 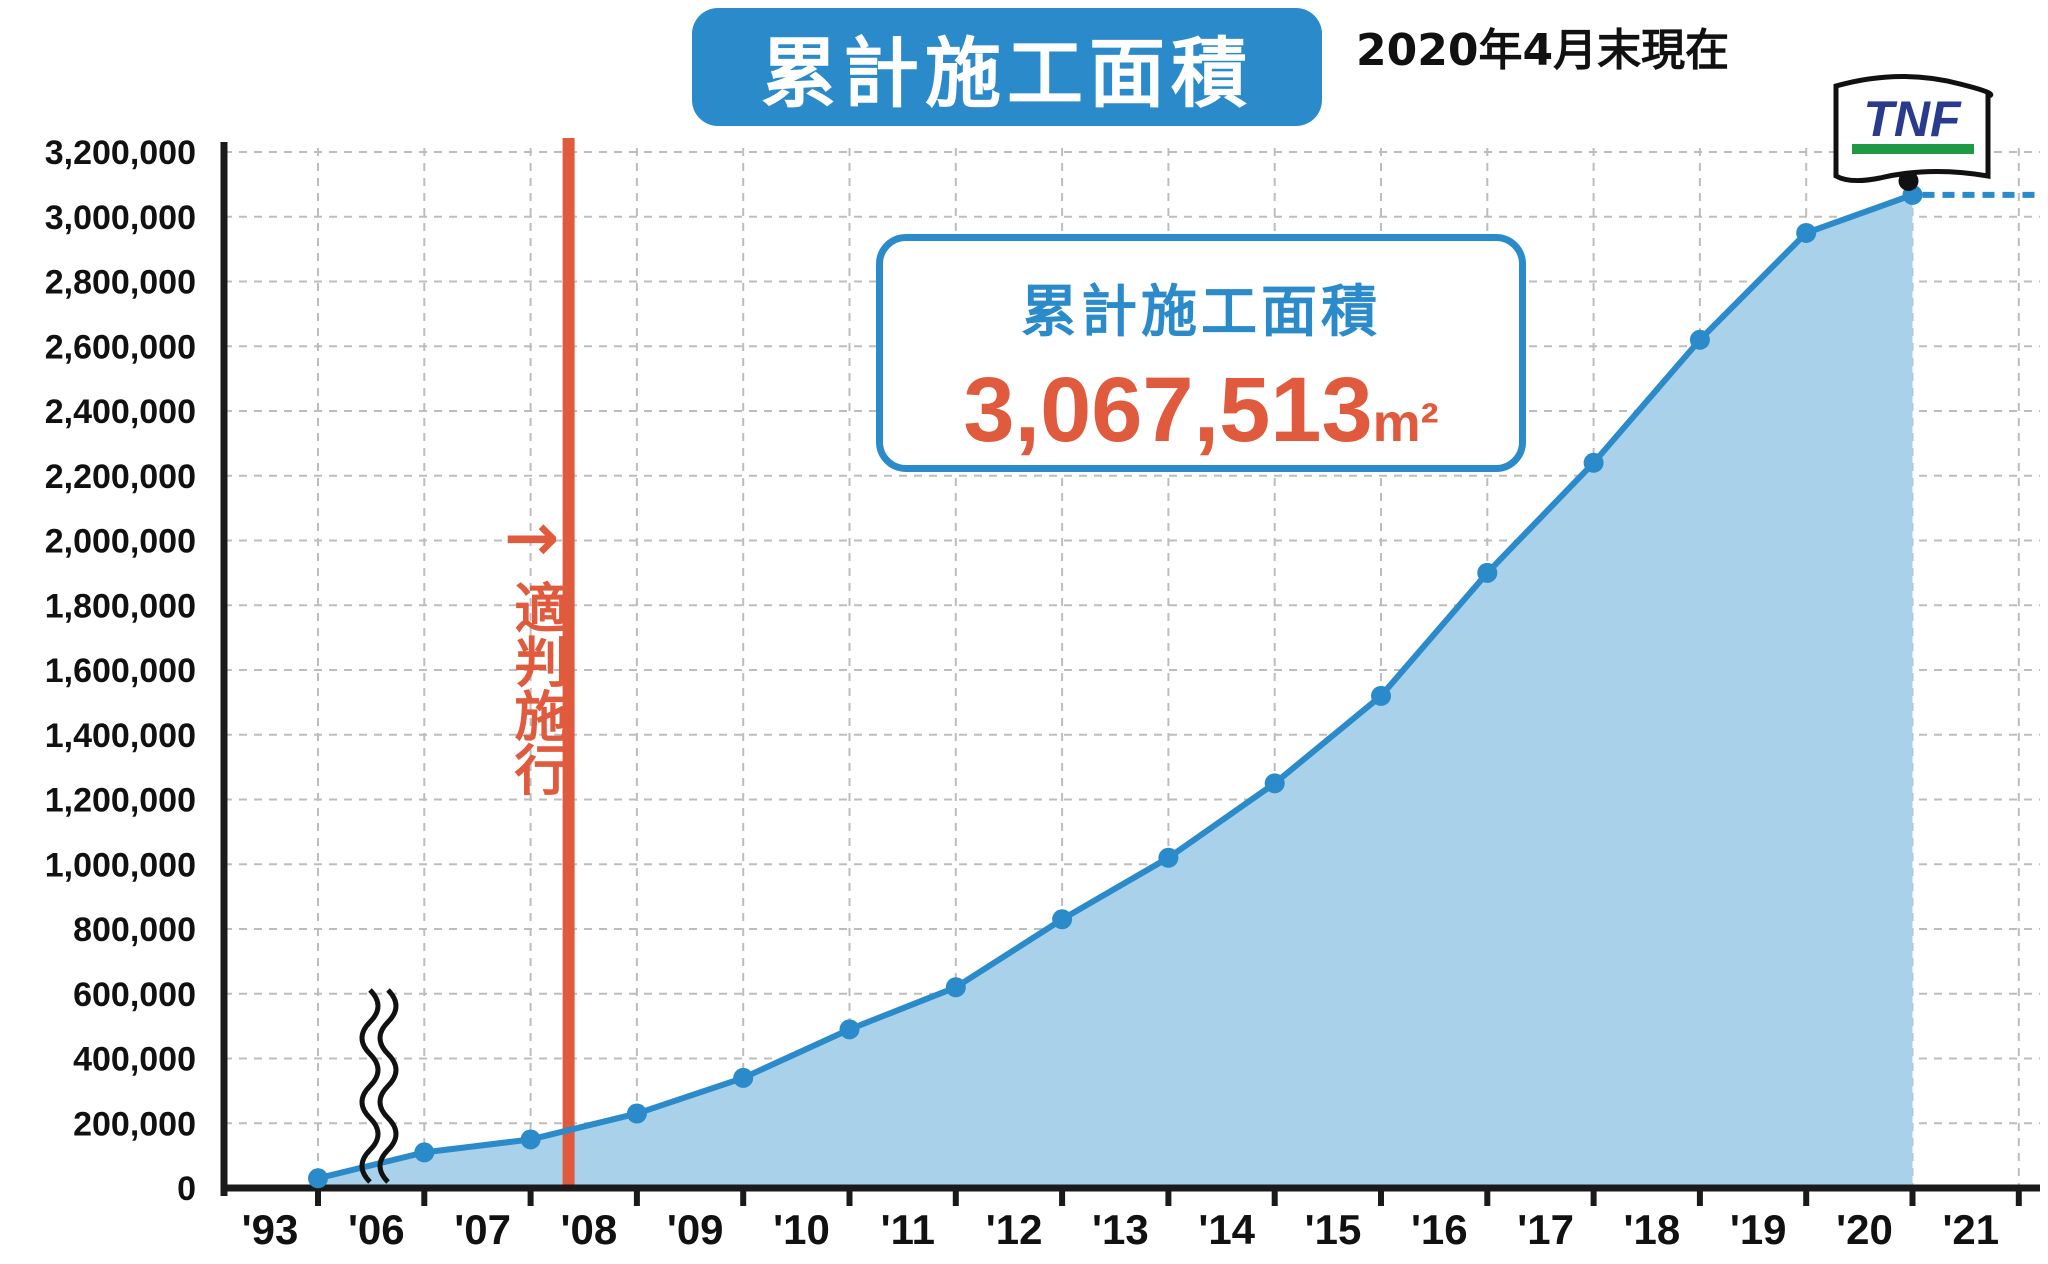 I want to click on x-tick-label: '09, so click(x=695, y=1229).